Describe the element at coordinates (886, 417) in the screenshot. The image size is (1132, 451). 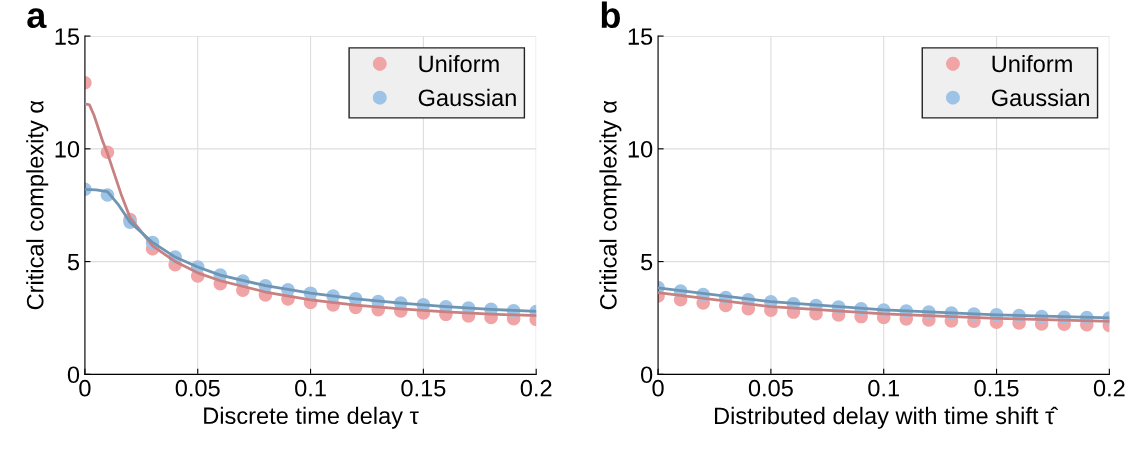
I see `x-axis-title: Distributed delay with time shift τ̂` at that location.